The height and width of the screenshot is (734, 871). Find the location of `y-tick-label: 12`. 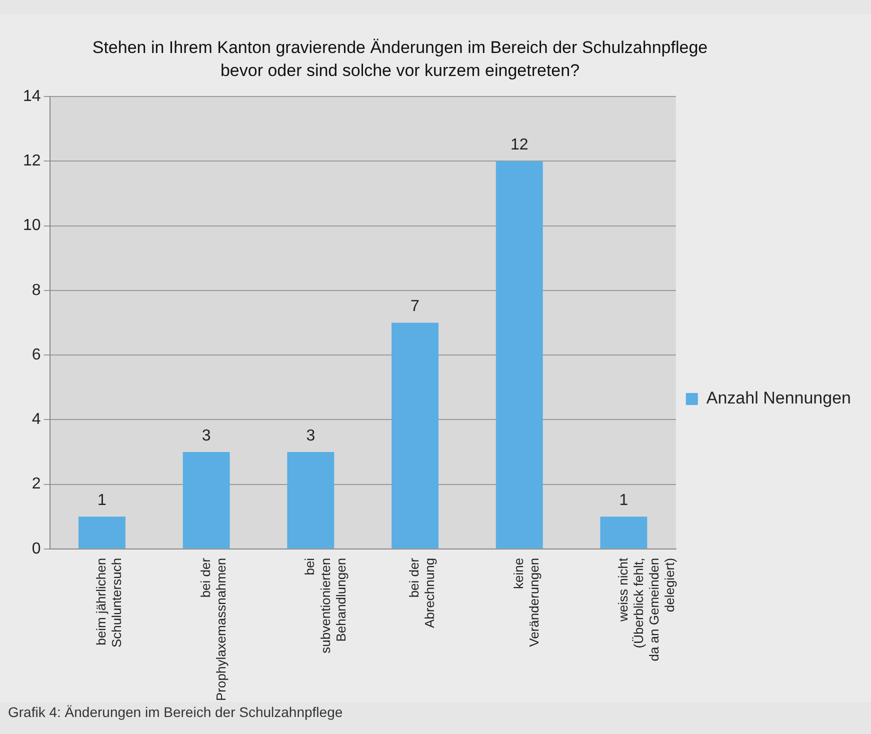

y-tick-label: 12 is located at coordinates (32, 161).